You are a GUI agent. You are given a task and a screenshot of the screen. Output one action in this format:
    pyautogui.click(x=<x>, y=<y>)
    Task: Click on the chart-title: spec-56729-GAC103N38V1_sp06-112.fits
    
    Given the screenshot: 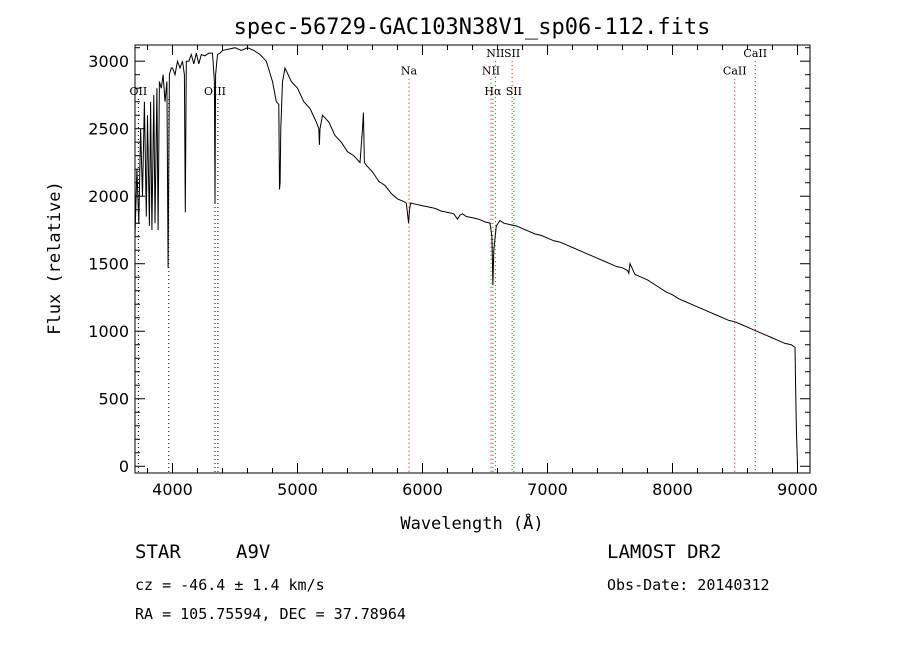 What is the action you would take?
    pyautogui.click(x=472, y=27)
    